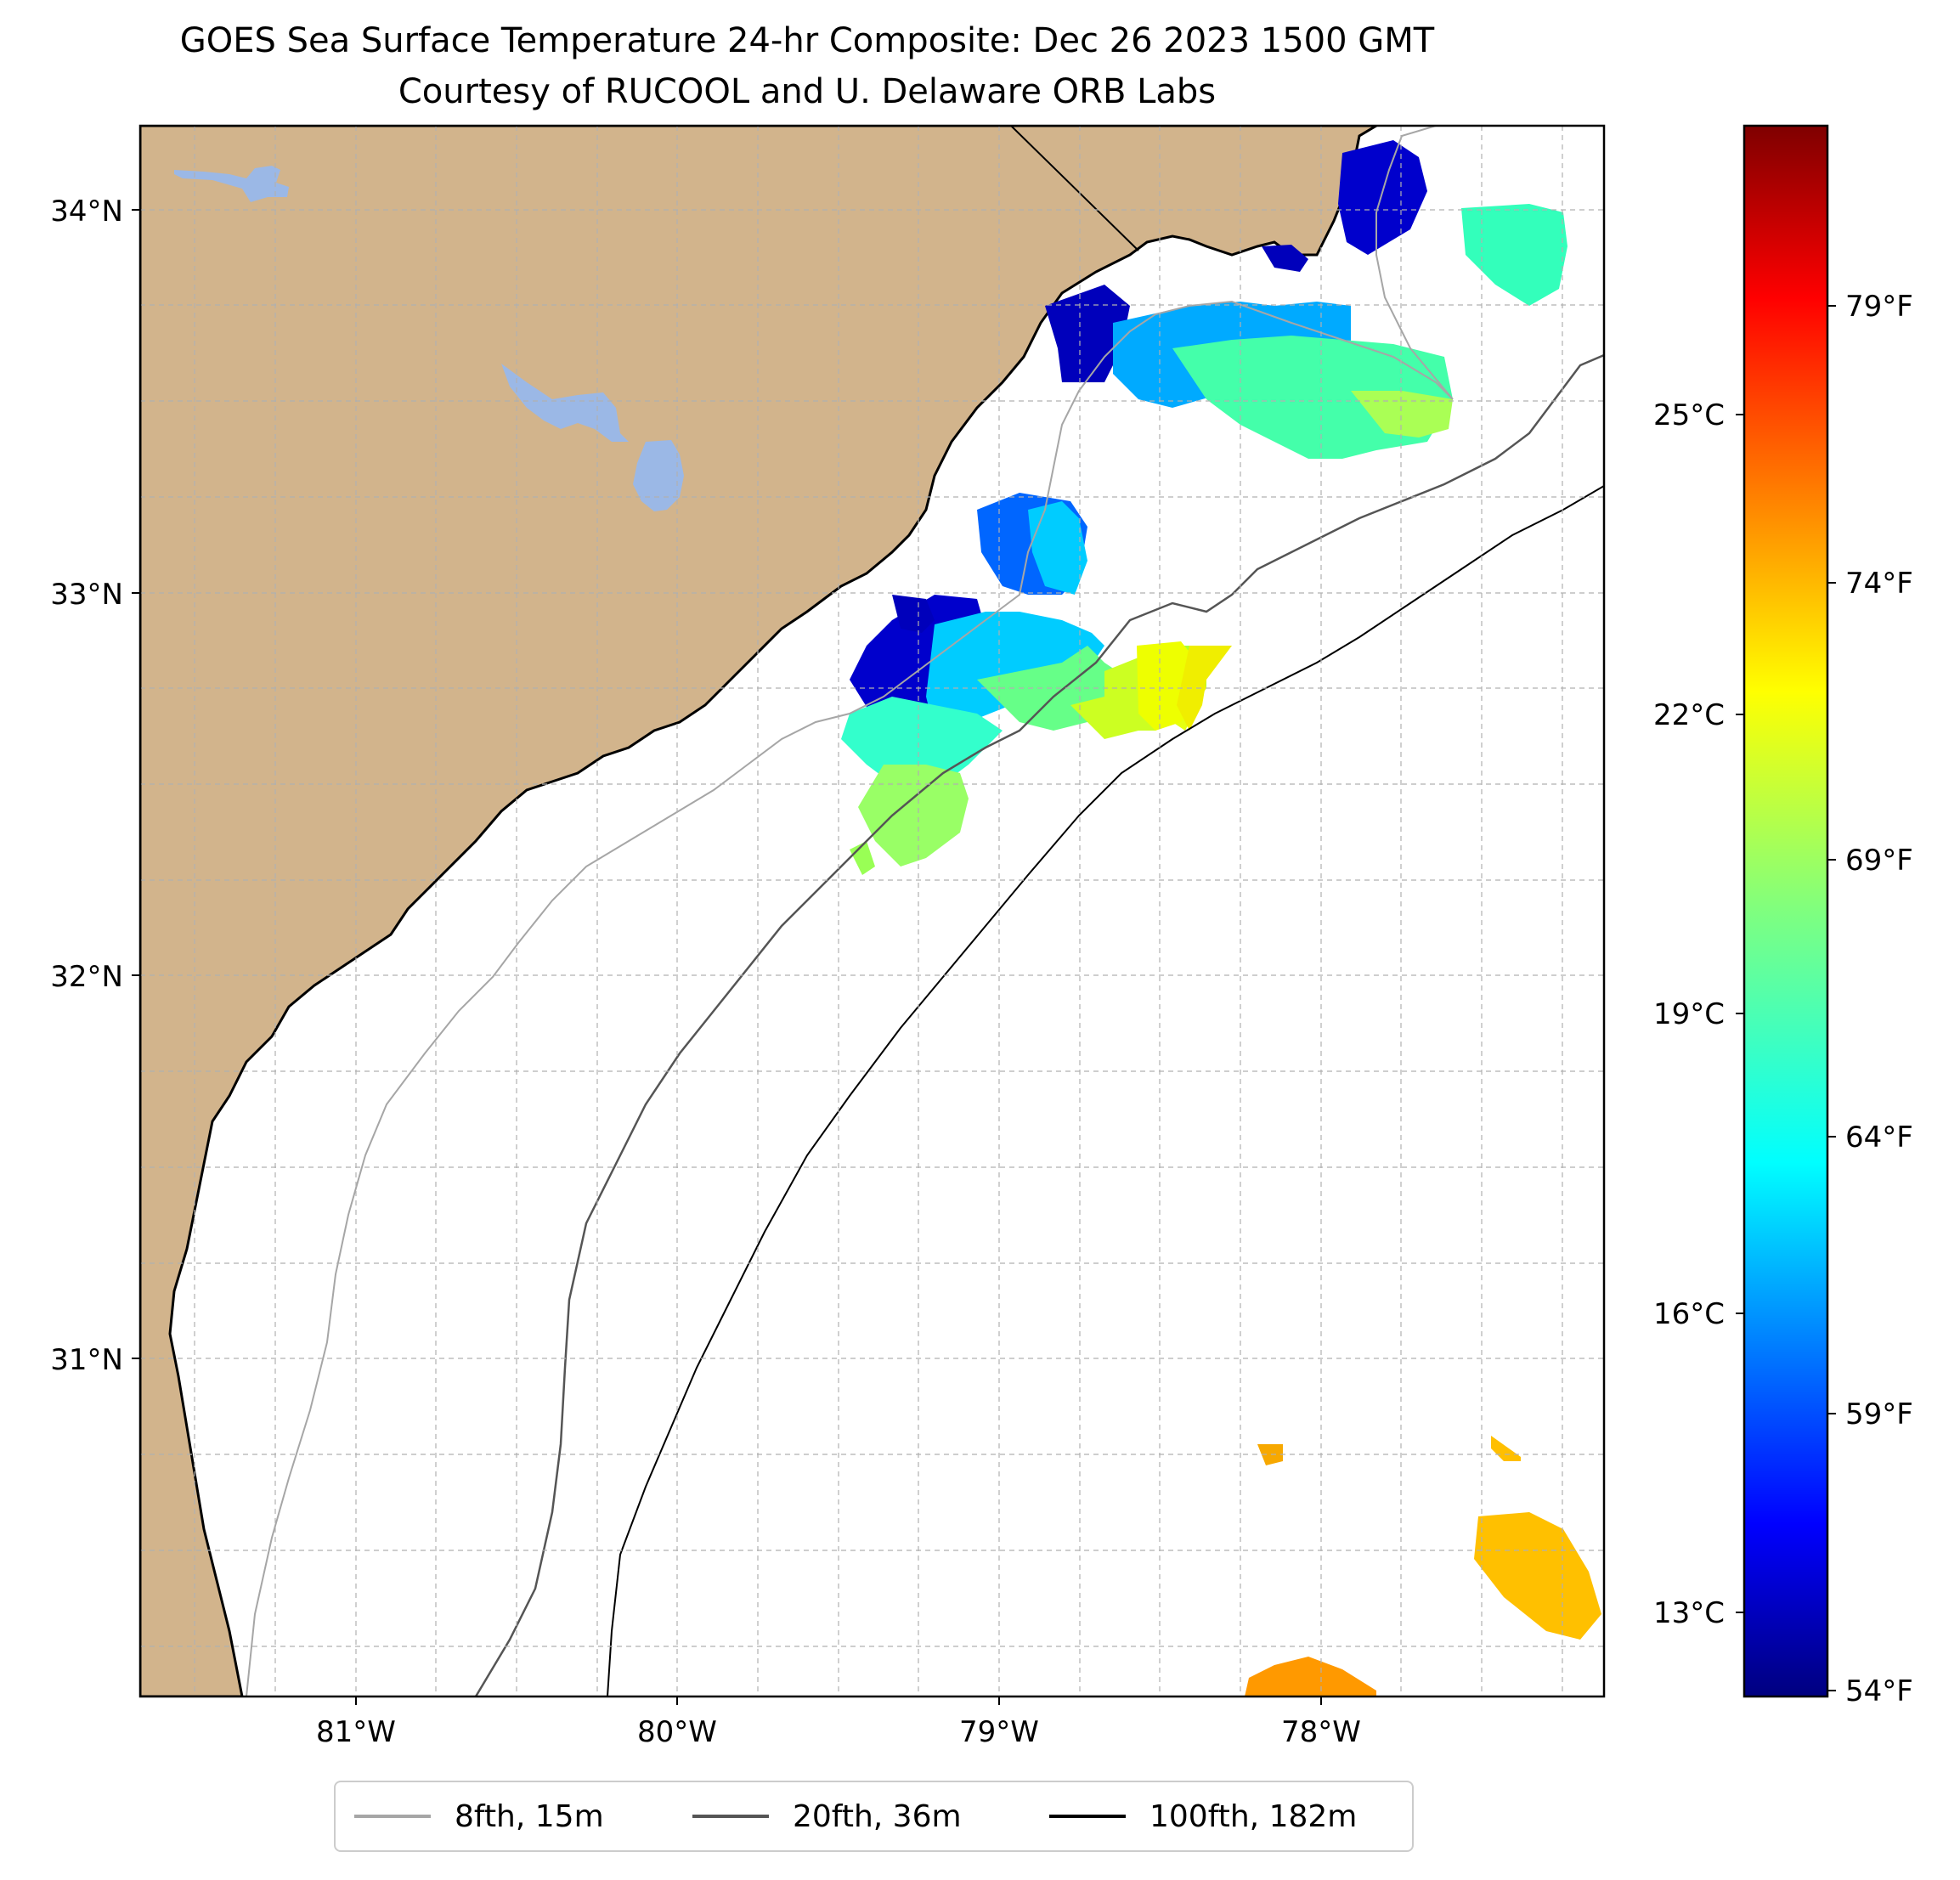 The width and height of the screenshot is (1960, 1880). Describe the element at coordinates (1689, 415) in the screenshot. I see `celsius-tick-label: 25°C` at that location.